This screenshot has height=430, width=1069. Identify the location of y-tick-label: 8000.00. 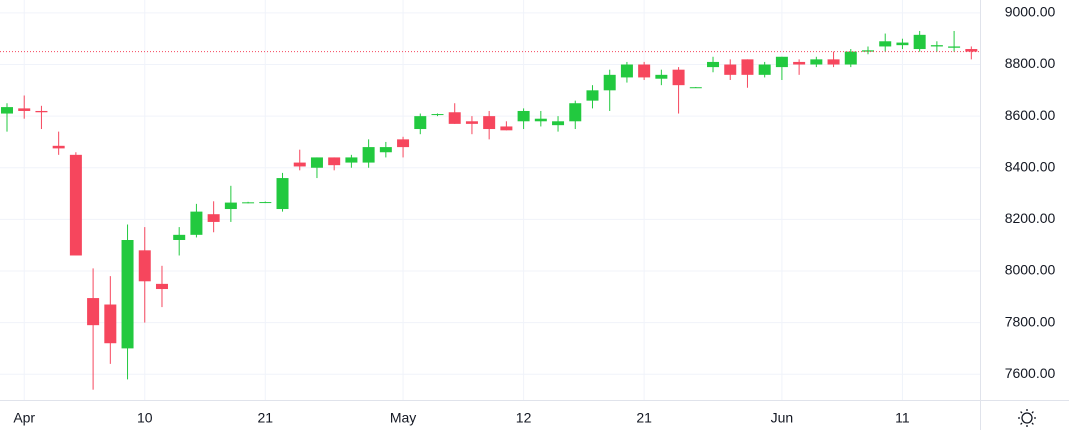
(1030, 270).